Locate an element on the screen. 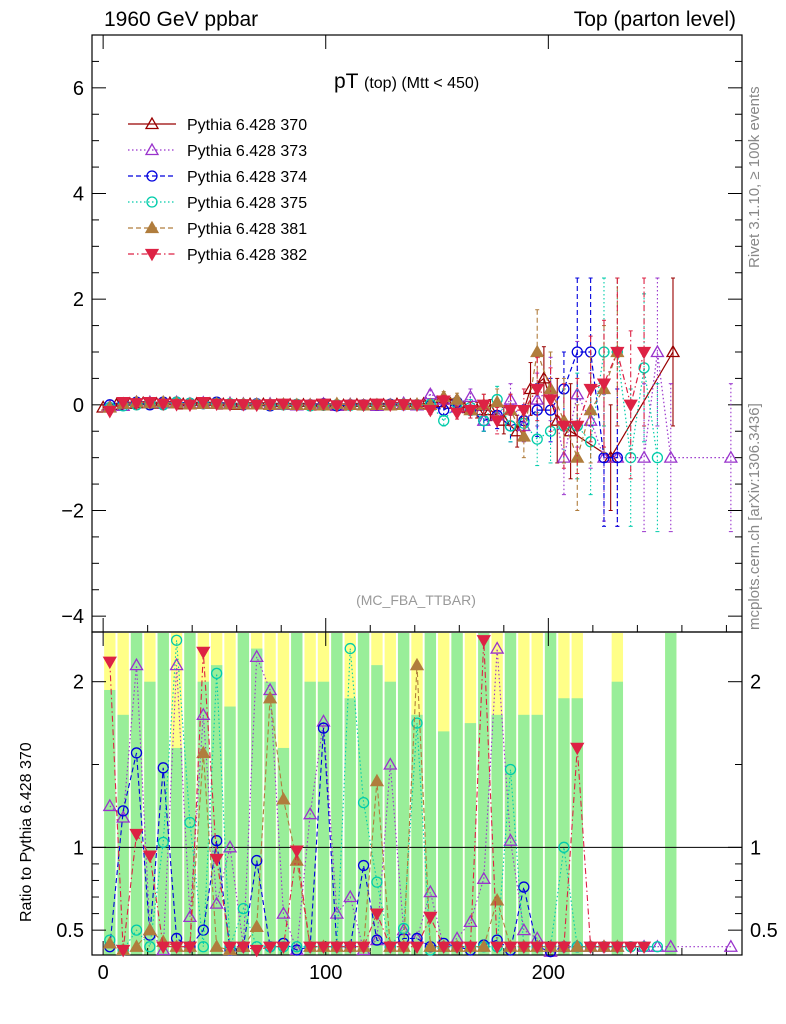  y-tick-label: 2 is located at coordinates (78, 300).